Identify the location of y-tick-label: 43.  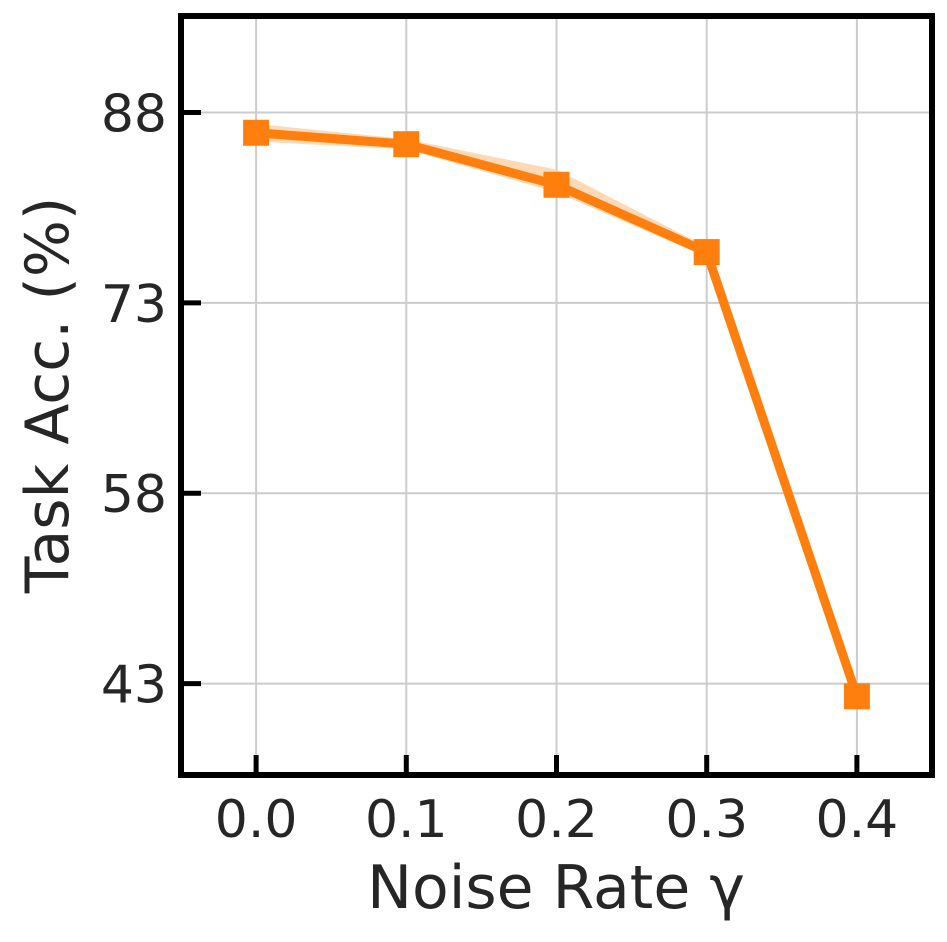
(134, 686).